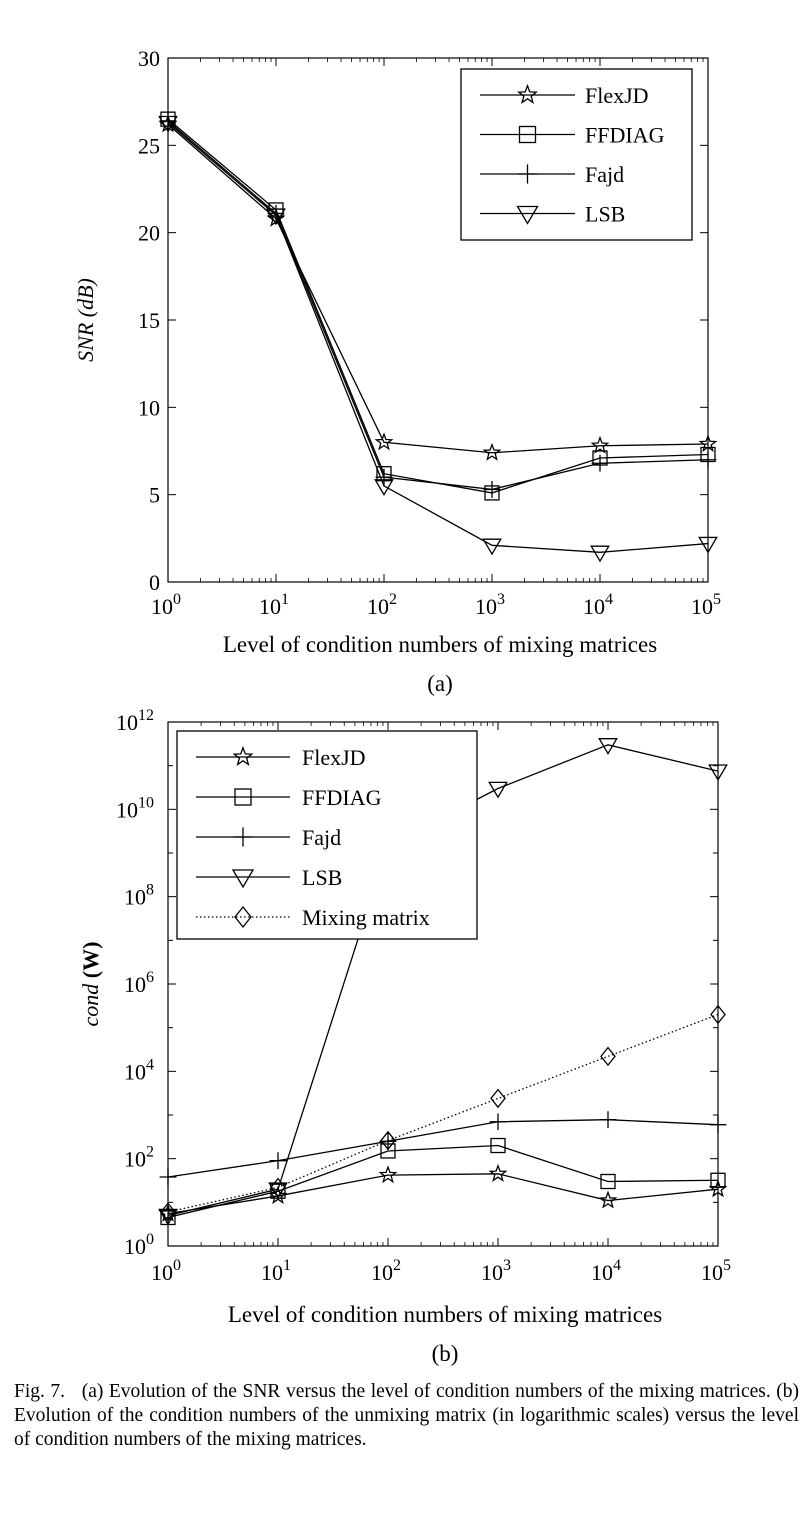 The image size is (811, 1531). Describe the element at coordinates (139, 1245) in the screenshot. I see `y-tick-label: 10⁰` at that location.